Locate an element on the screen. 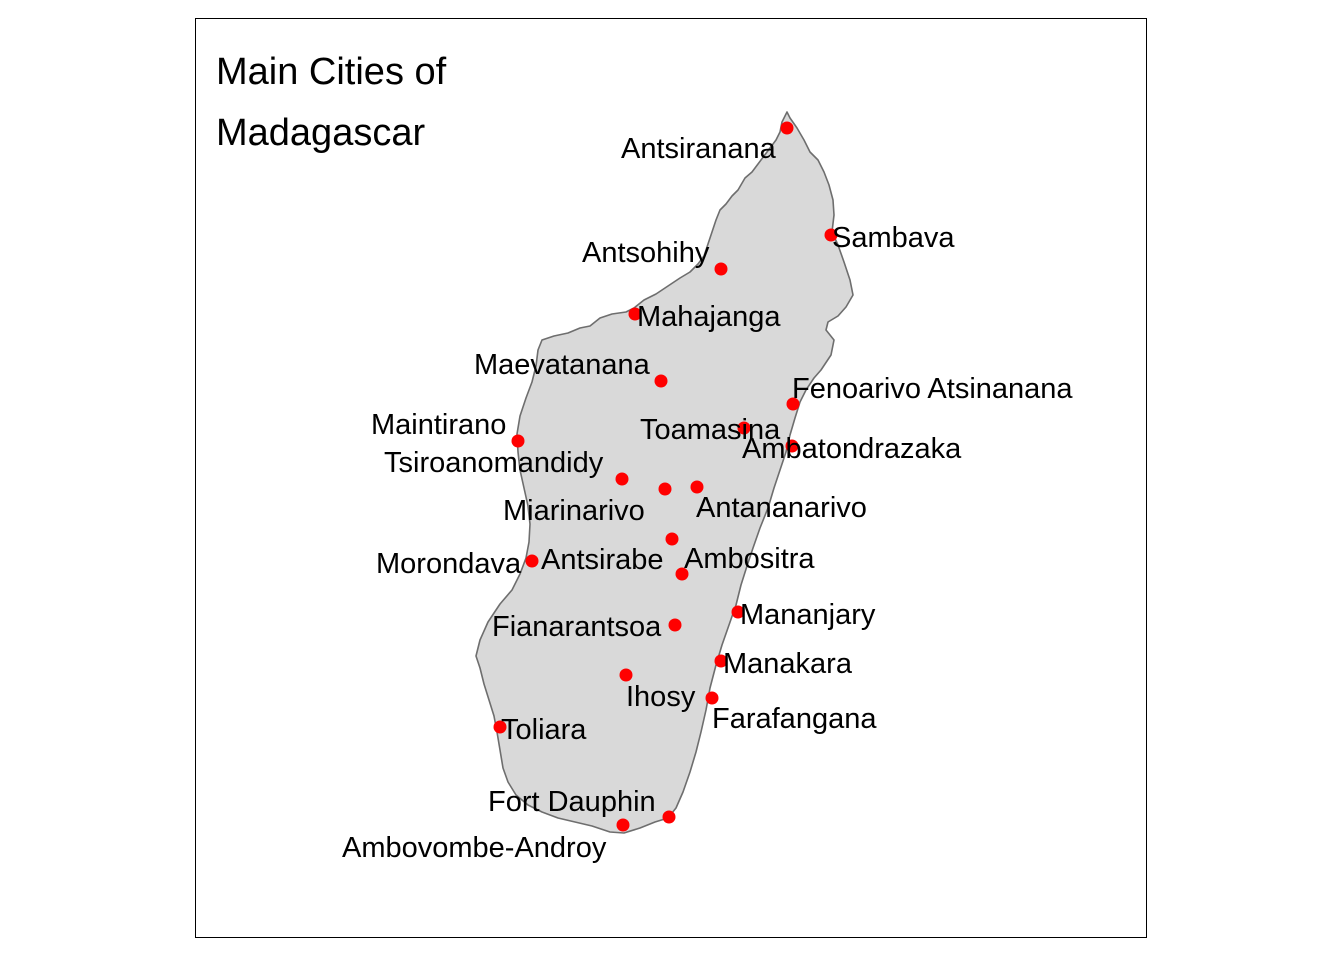  city-point-manakara is located at coordinates (721, 661).